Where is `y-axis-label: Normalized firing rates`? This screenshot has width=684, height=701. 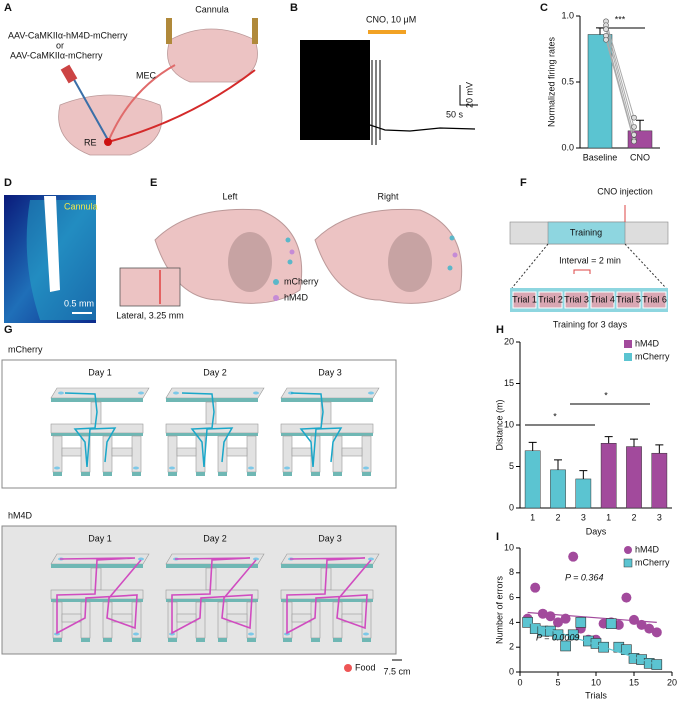 y-axis-label: Normalized firing rates is located at coordinates (551, 81).